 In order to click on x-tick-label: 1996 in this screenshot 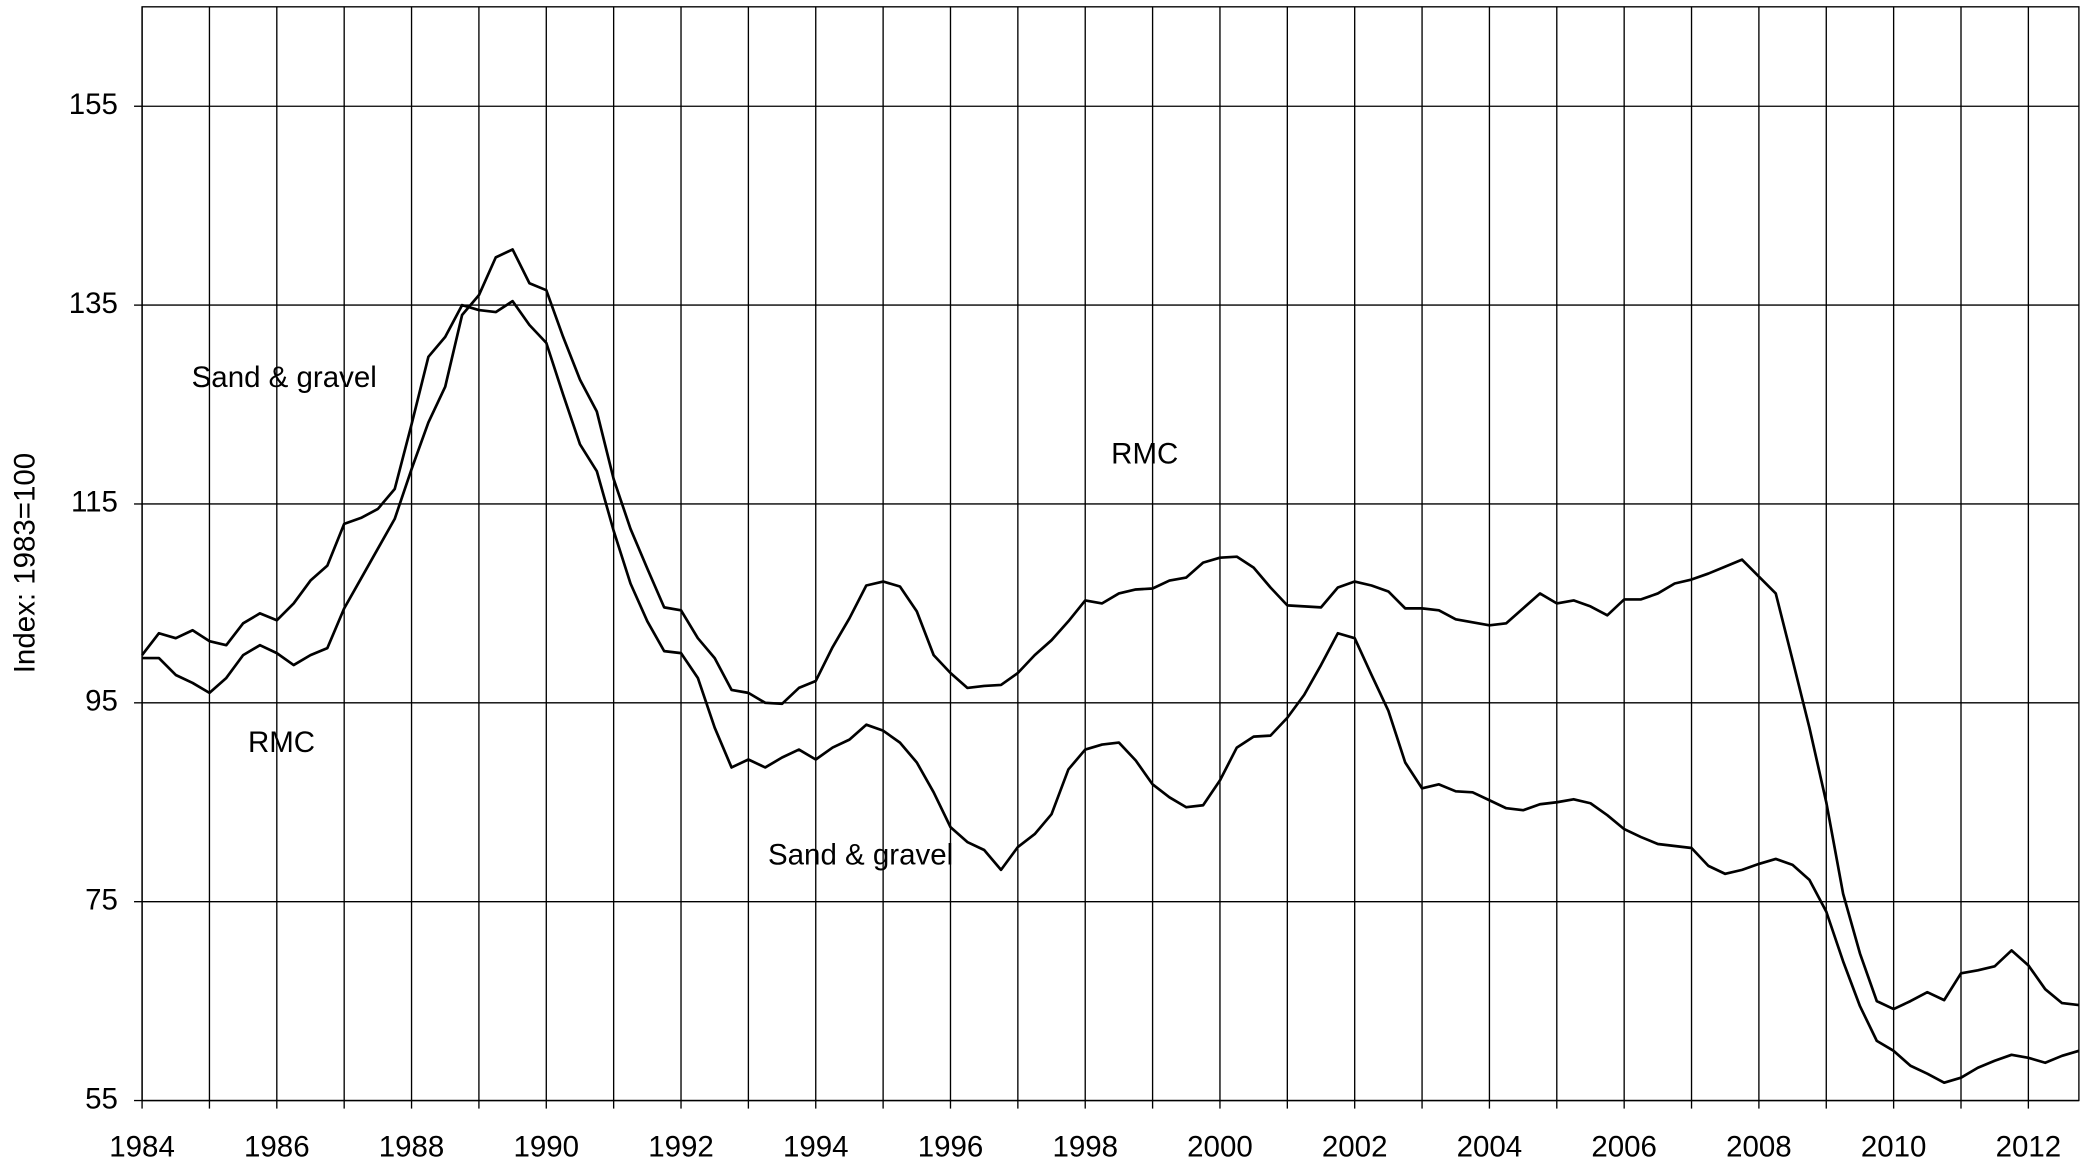, I will do `click(951, 1147)`.